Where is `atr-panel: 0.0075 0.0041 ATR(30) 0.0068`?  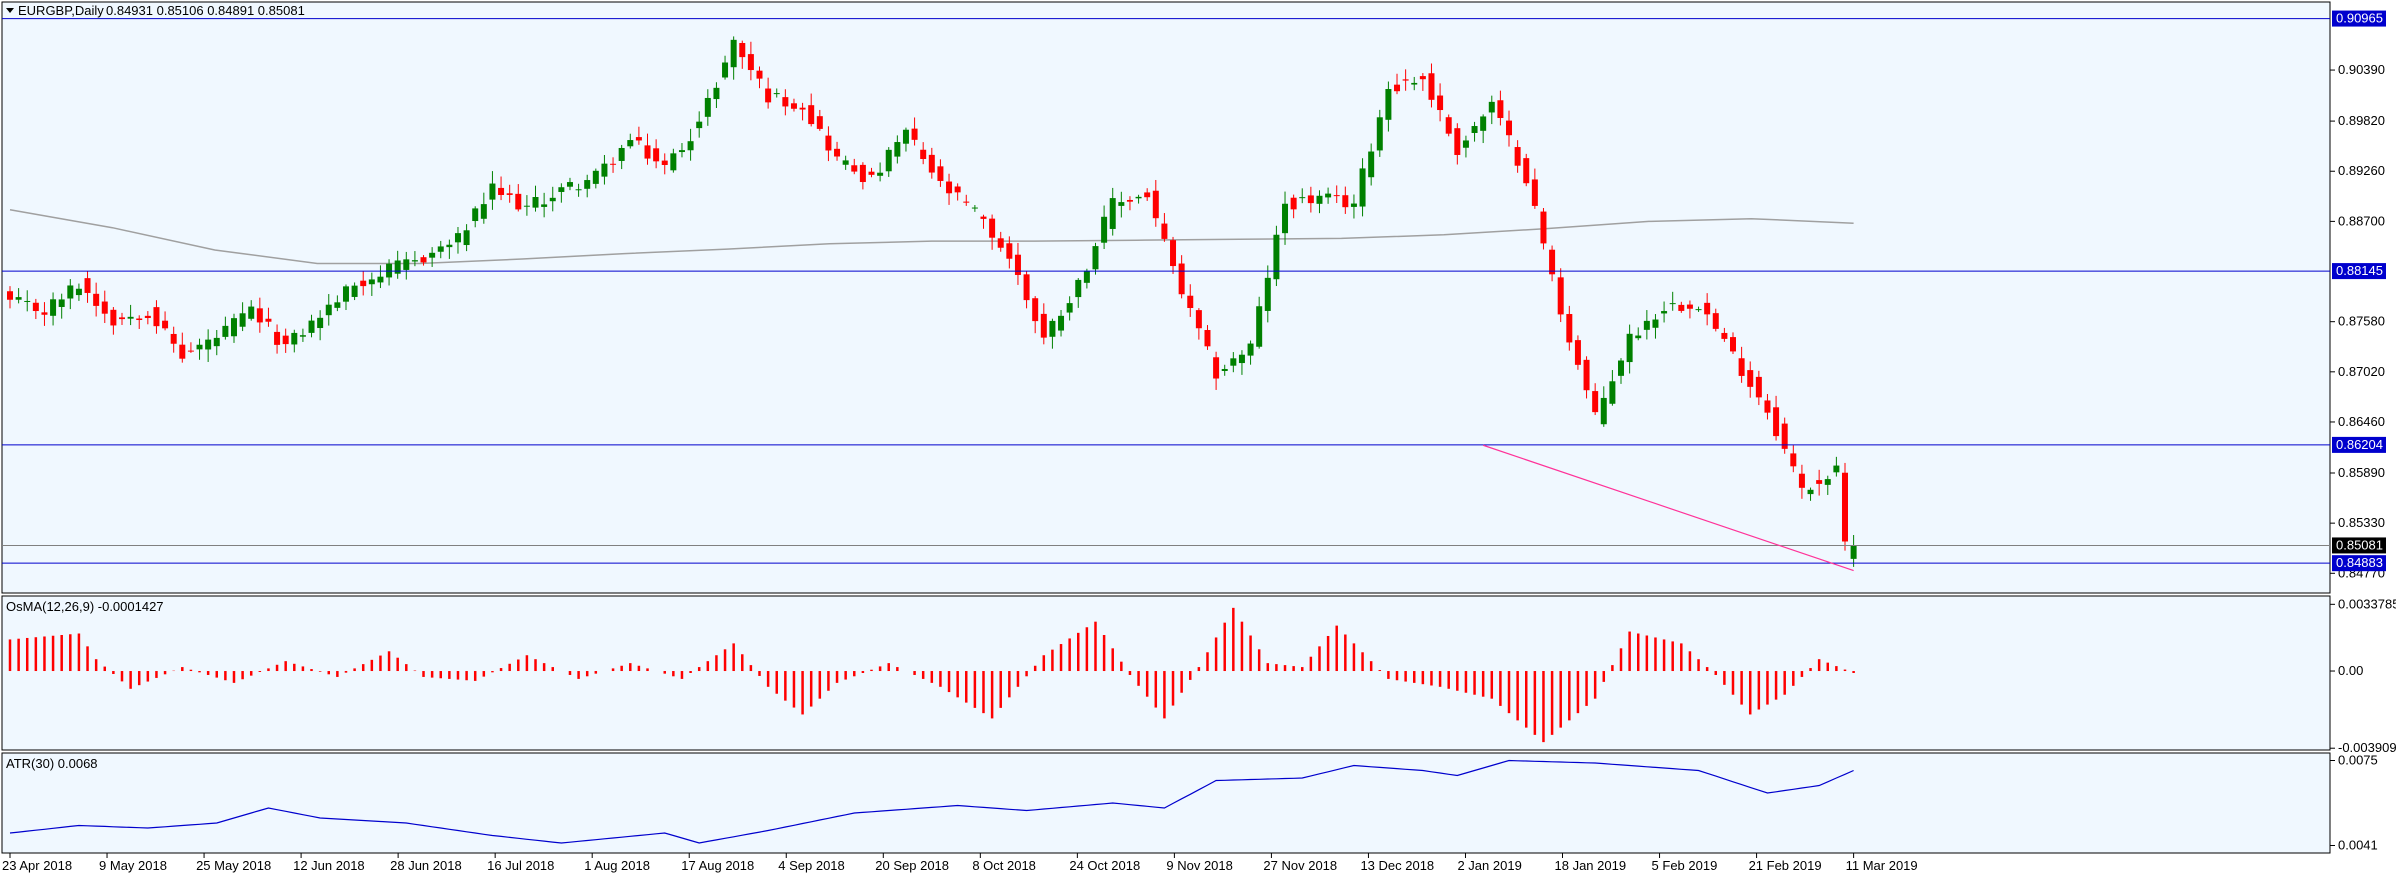 atr-panel: 0.0075 0.0041 ATR(30) 0.0068 is located at coordinates (1189, 803).